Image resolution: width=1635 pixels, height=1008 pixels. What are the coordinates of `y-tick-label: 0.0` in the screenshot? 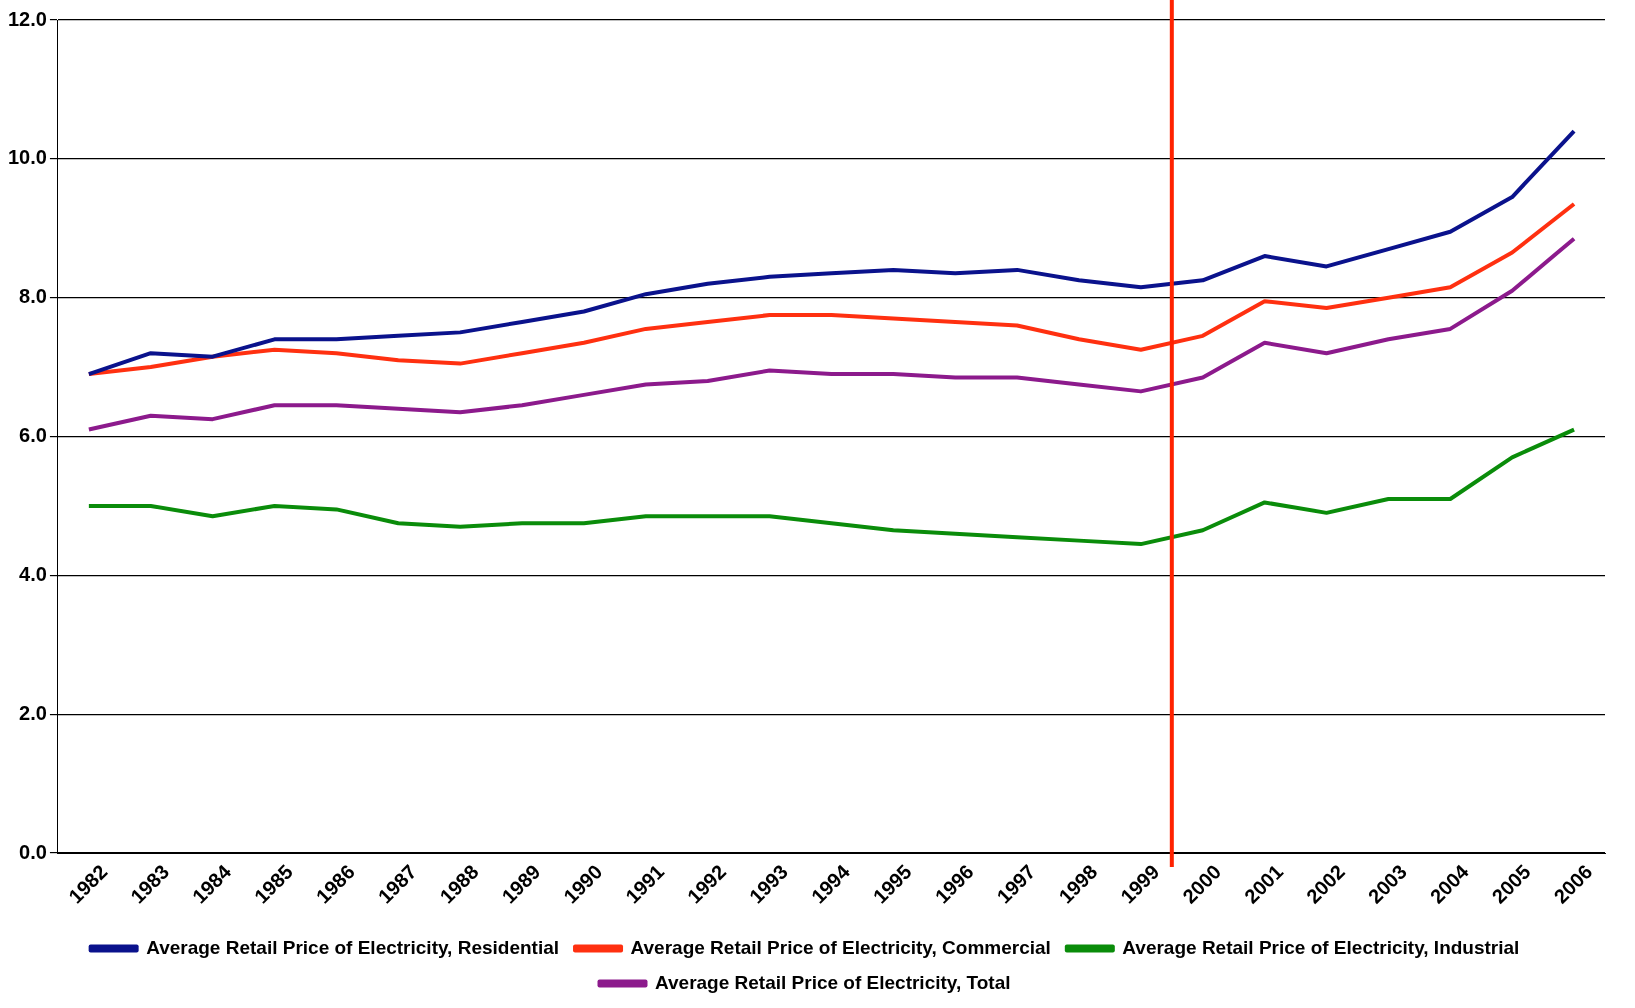 It's located at (33, 851).